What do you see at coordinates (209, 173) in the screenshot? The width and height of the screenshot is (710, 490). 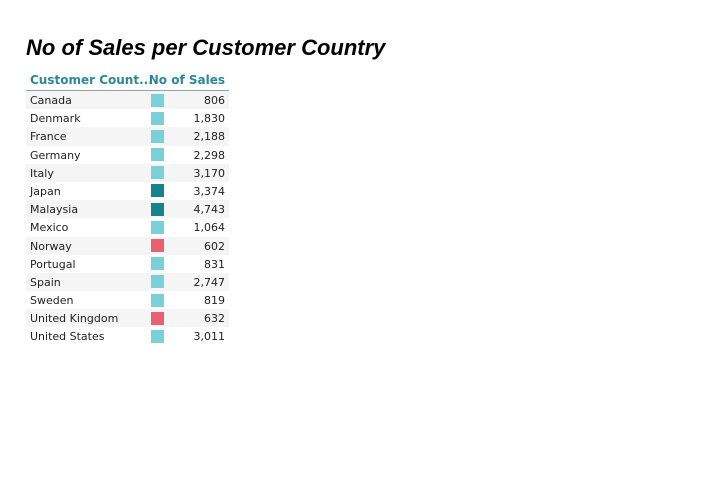 I see `sales-value-cell: 3,170` at bounding box center [209, 173].